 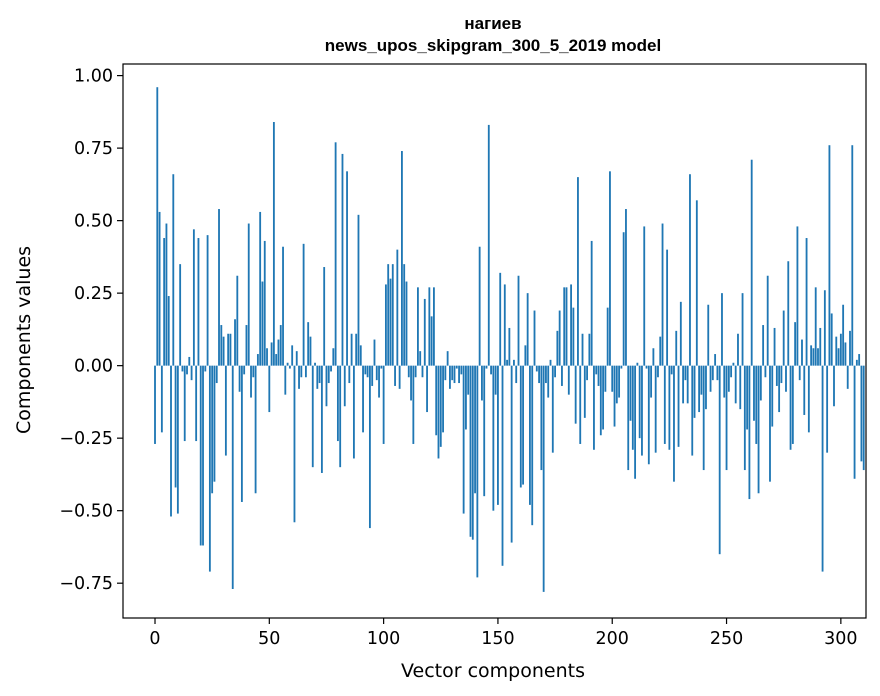 I want to click on y-tick-label: 0.25, so click(x=93, y=294).